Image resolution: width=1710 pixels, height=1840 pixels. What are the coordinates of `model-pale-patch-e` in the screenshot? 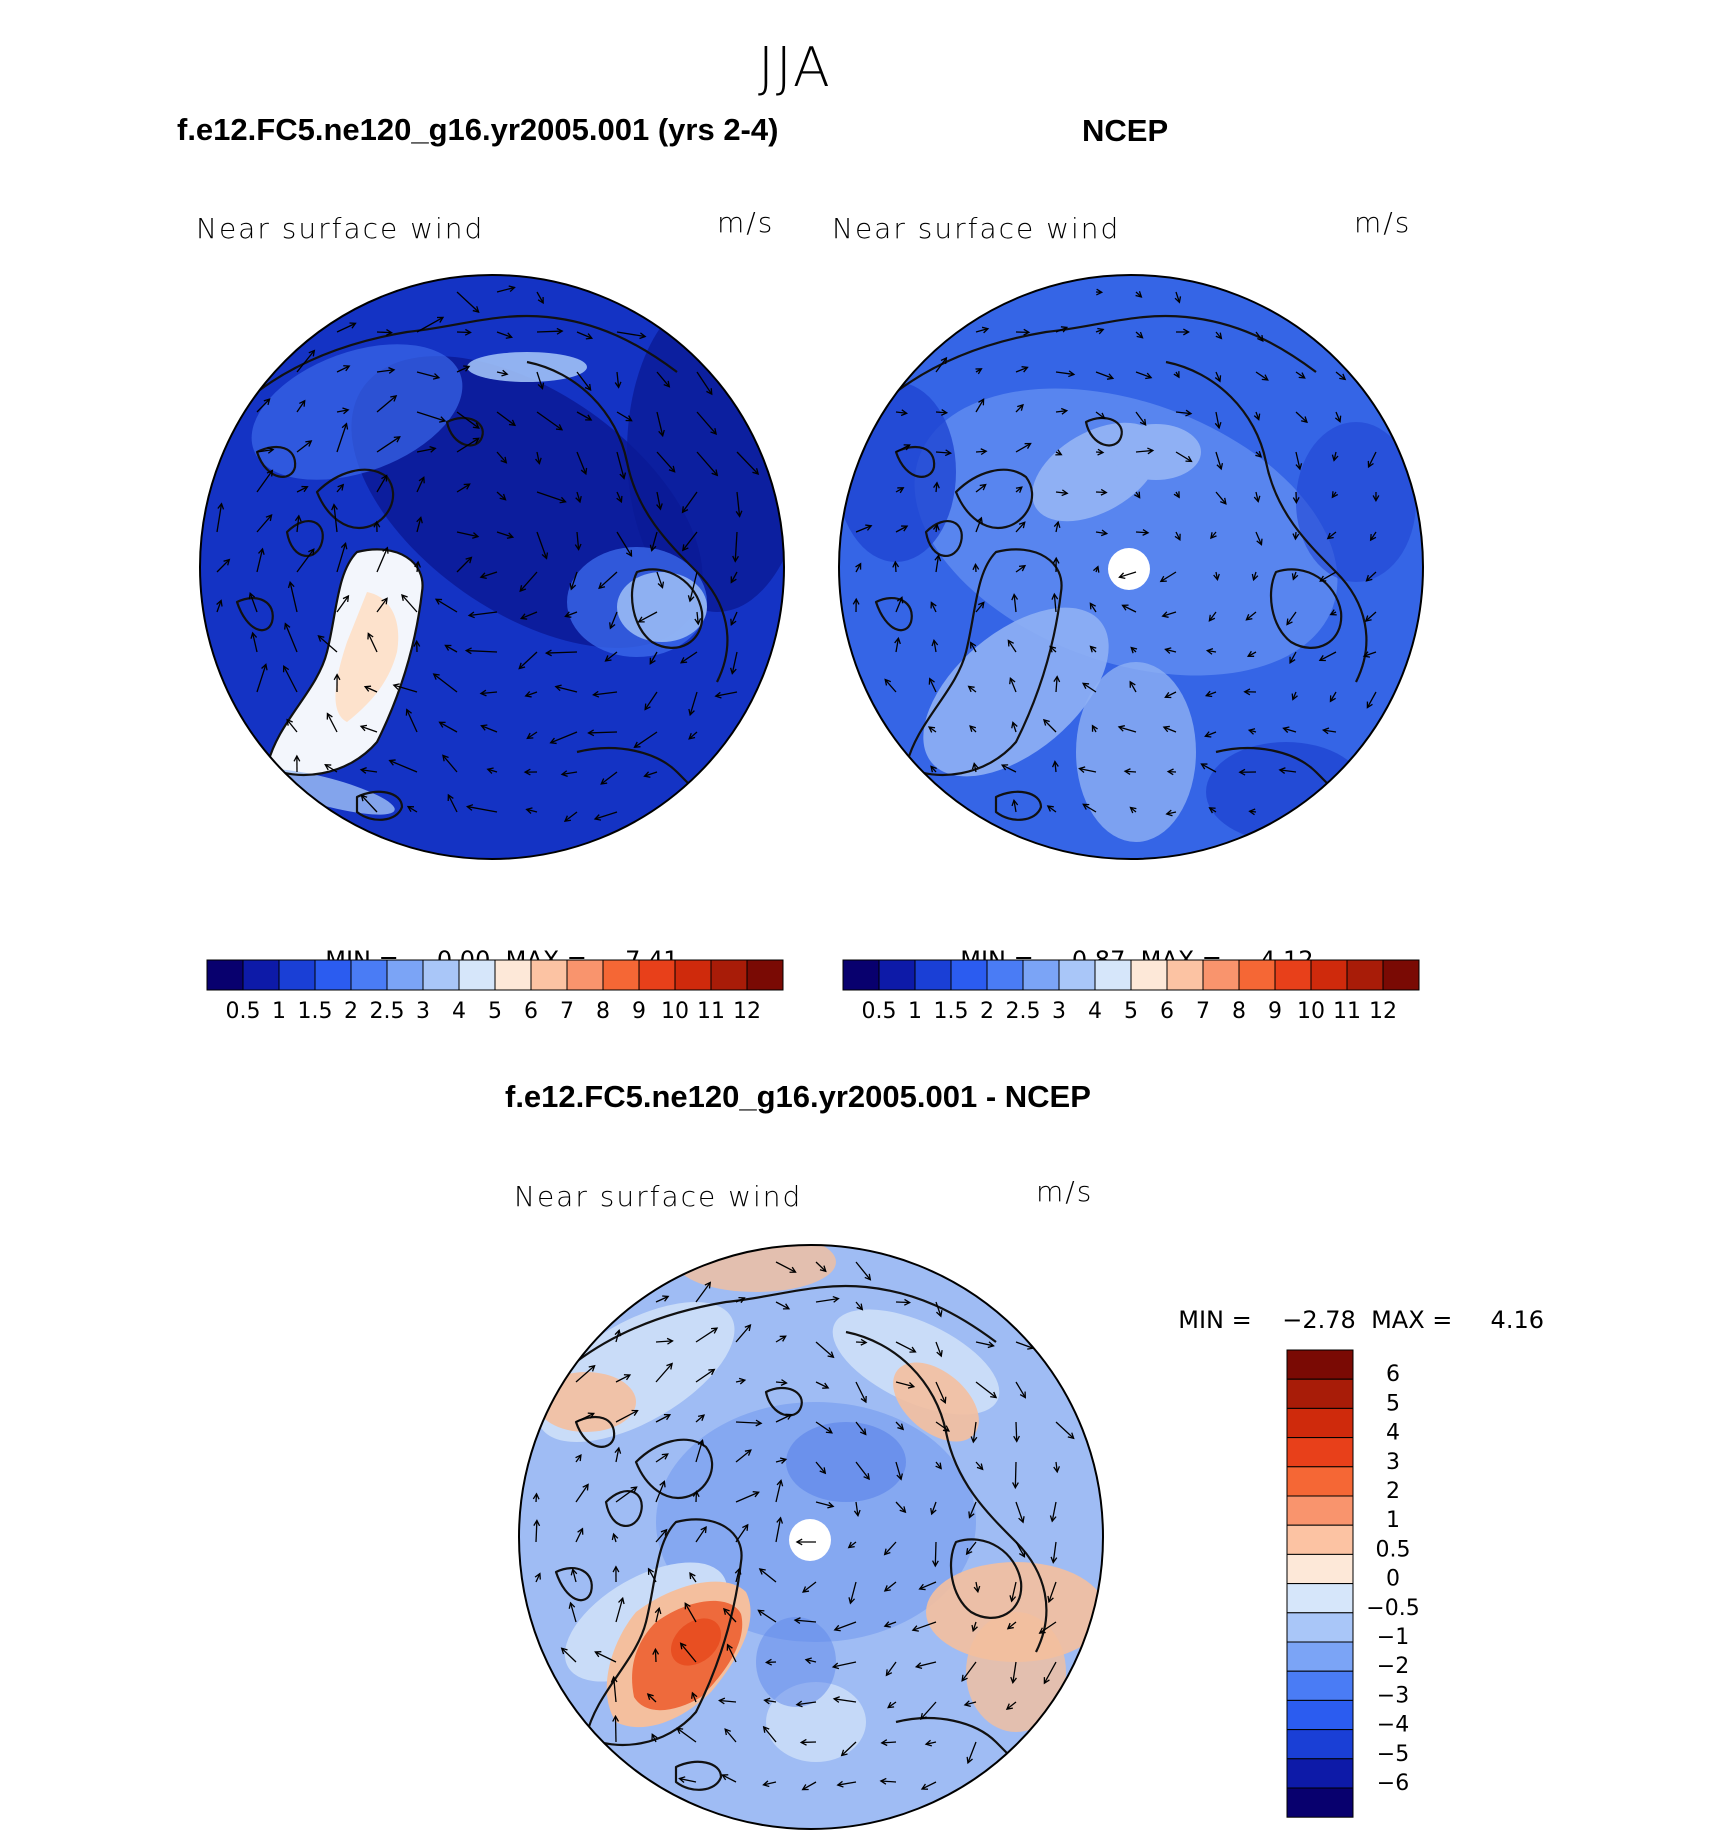 It's located at (662, 607).